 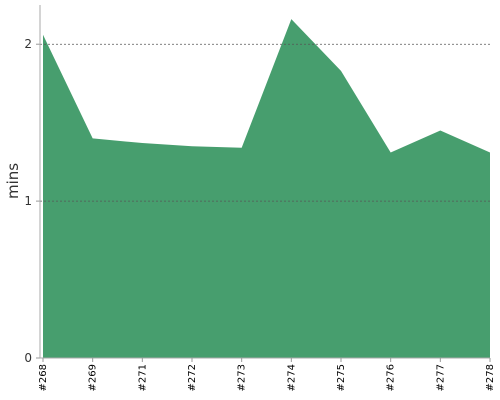 What do you see at coordinates (192, 377) in the screenshot?
I see `x-tick-label: #272` at bounding box center [192, 377].